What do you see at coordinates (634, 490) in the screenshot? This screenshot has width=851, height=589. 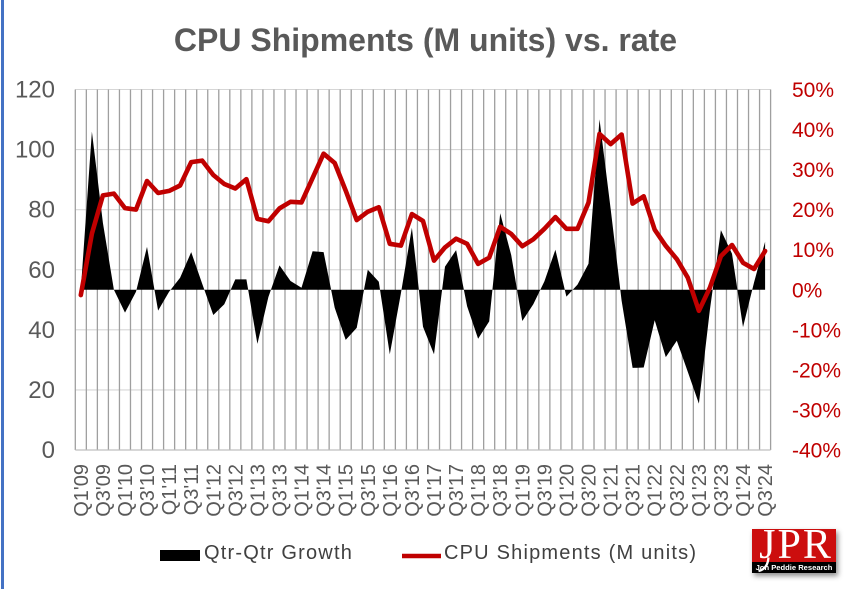 I see `svg-text: Q3'21` at bounding box center [634, 490].